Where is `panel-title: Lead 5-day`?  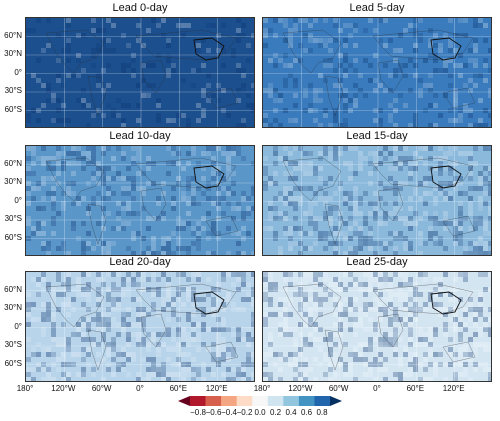
panel-title: Lead 5-day is located at coordinates (377, 8).